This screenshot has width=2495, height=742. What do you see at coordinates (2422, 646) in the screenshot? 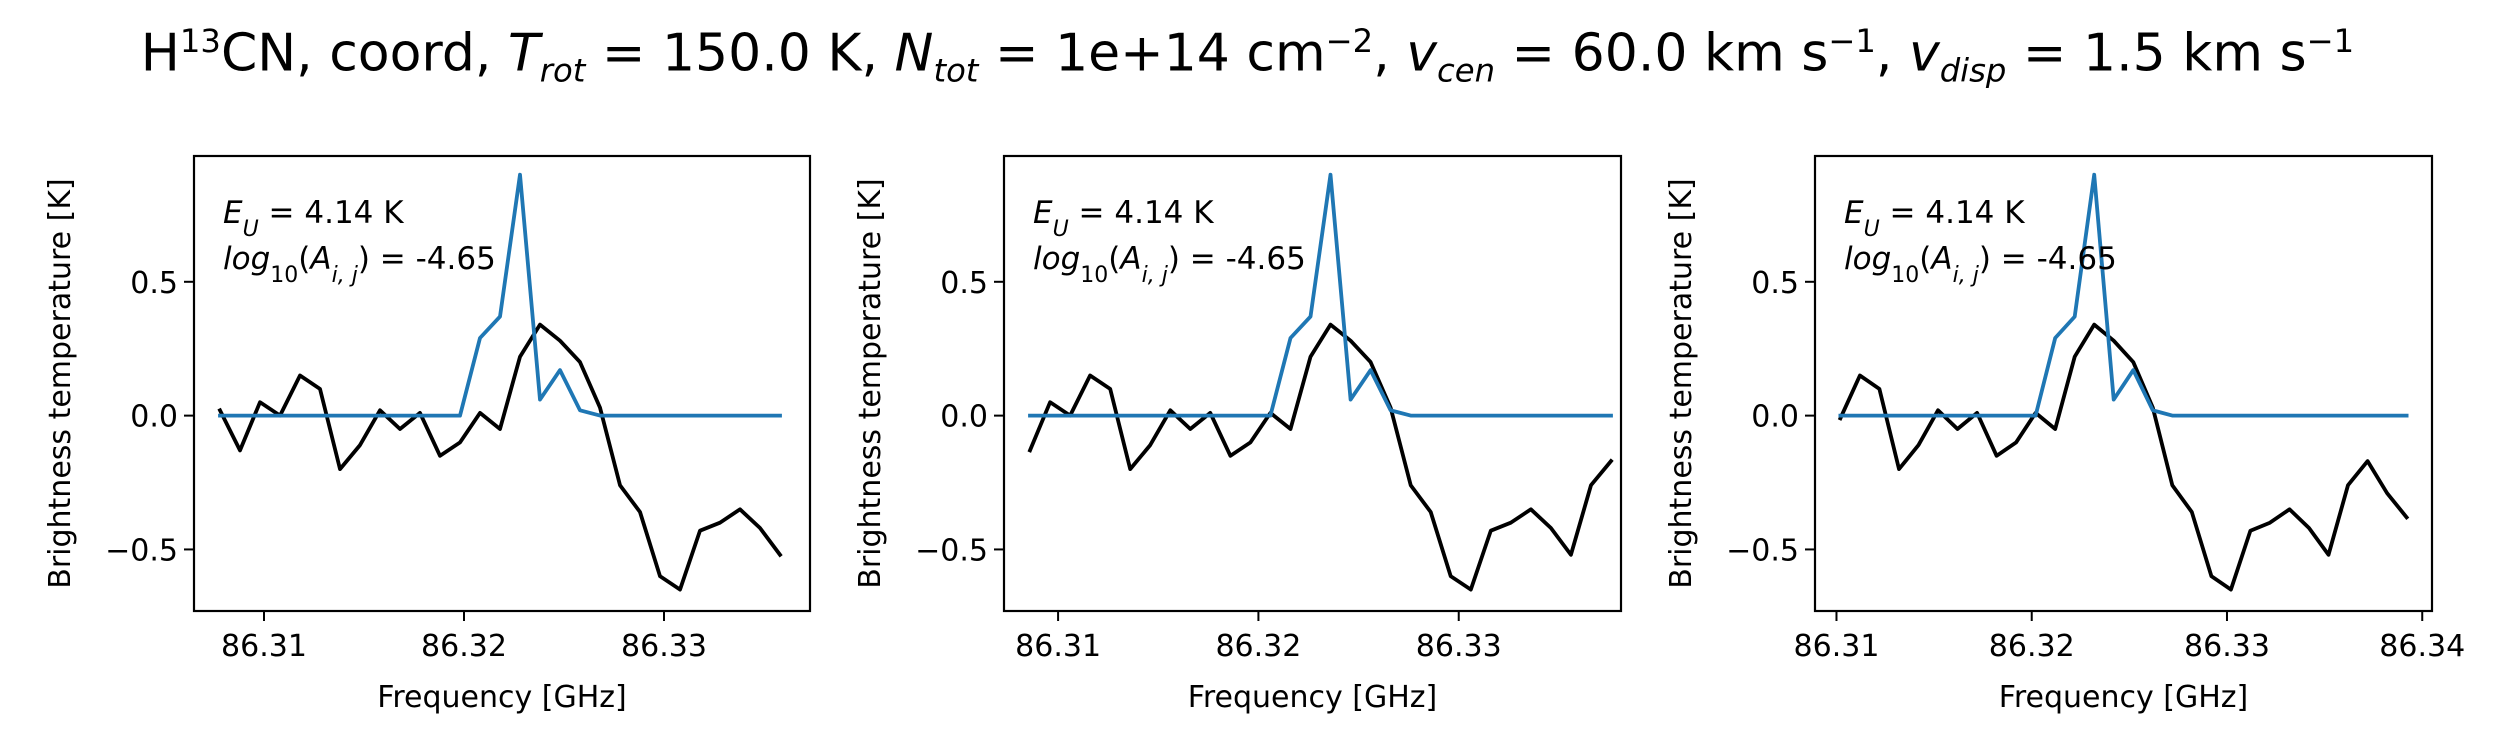
I see `x-tick-label: 86.34` at bounding box center [2422, 646].